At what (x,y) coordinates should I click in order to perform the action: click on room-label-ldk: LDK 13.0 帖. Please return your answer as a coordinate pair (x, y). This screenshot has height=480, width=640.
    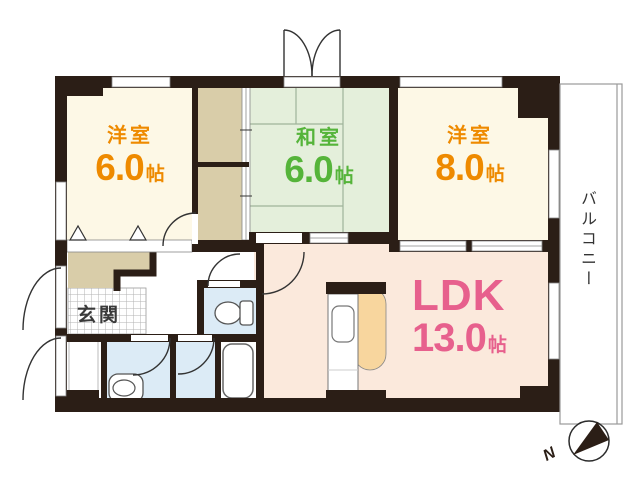
    Looking at the image, I should click on (487, 315).